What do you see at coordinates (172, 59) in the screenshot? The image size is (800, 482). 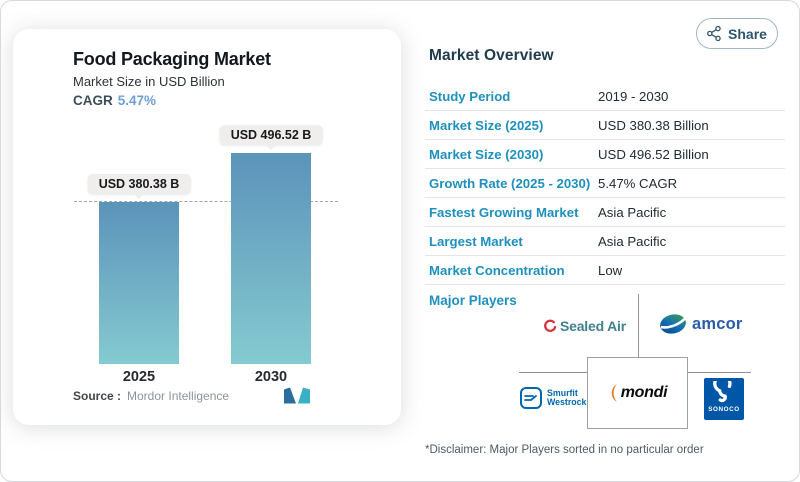 I see `chart-title: Food Packaging Market` at bounding box center [172, 59].